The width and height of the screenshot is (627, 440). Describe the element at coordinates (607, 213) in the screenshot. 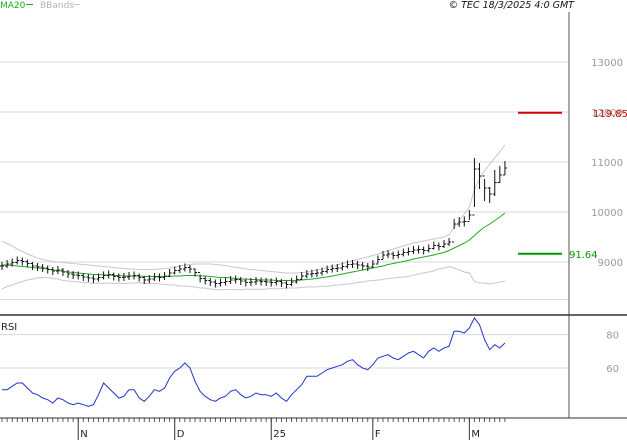

I see `price-tick-label: 10000` at that location.